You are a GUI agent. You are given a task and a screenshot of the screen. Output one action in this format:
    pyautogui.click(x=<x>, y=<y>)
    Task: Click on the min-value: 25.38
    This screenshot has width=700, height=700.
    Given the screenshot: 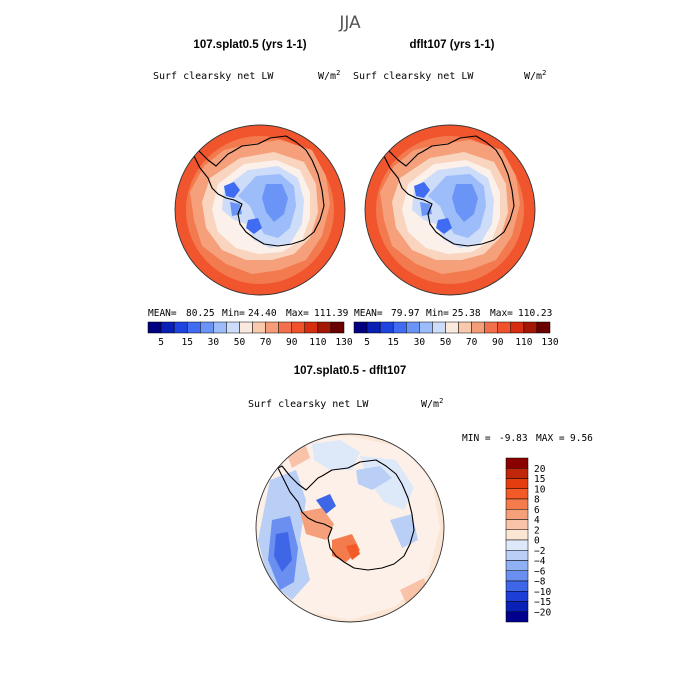 What is the action you would take?
    pyautogui.click(x=466, y=313)
    